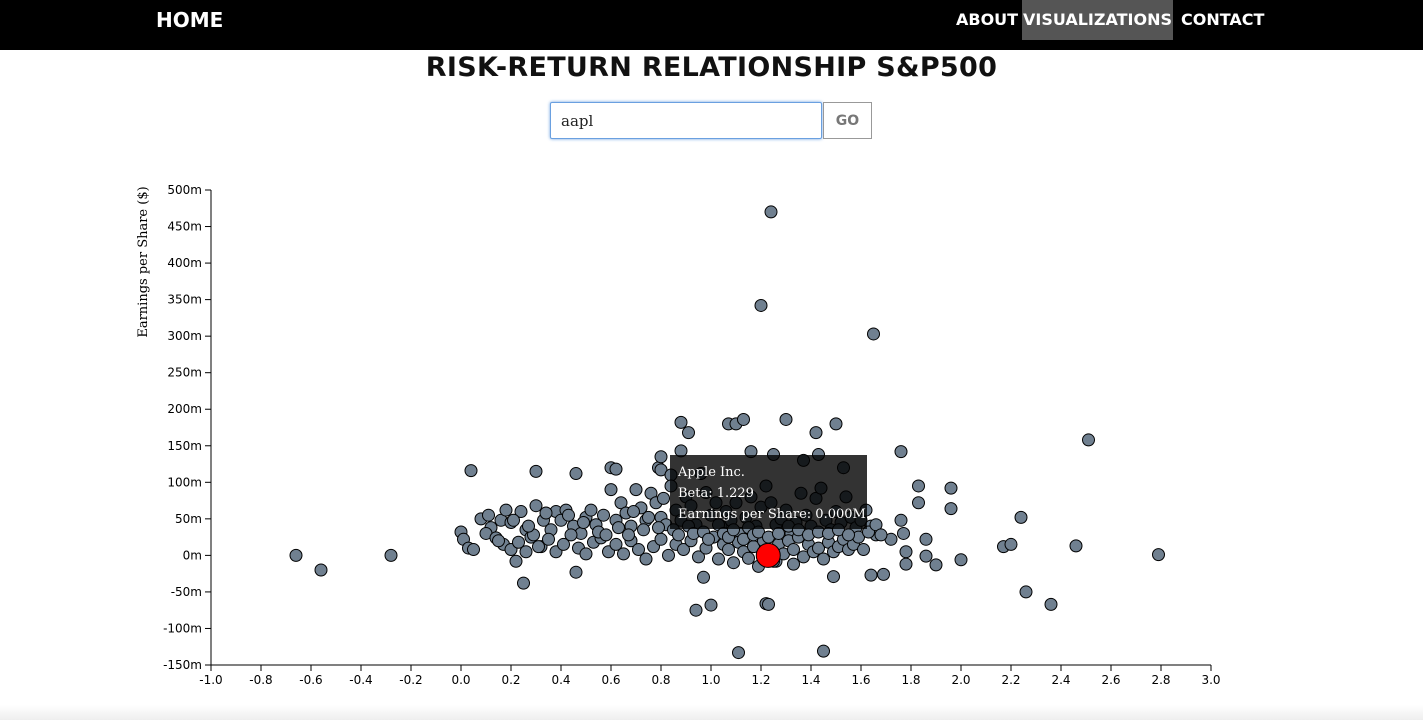  What do you see at coordinates (1110, 680) in the screenshot?
I see `x-tick-label: 2.6` at bounding box center [1110, 680].